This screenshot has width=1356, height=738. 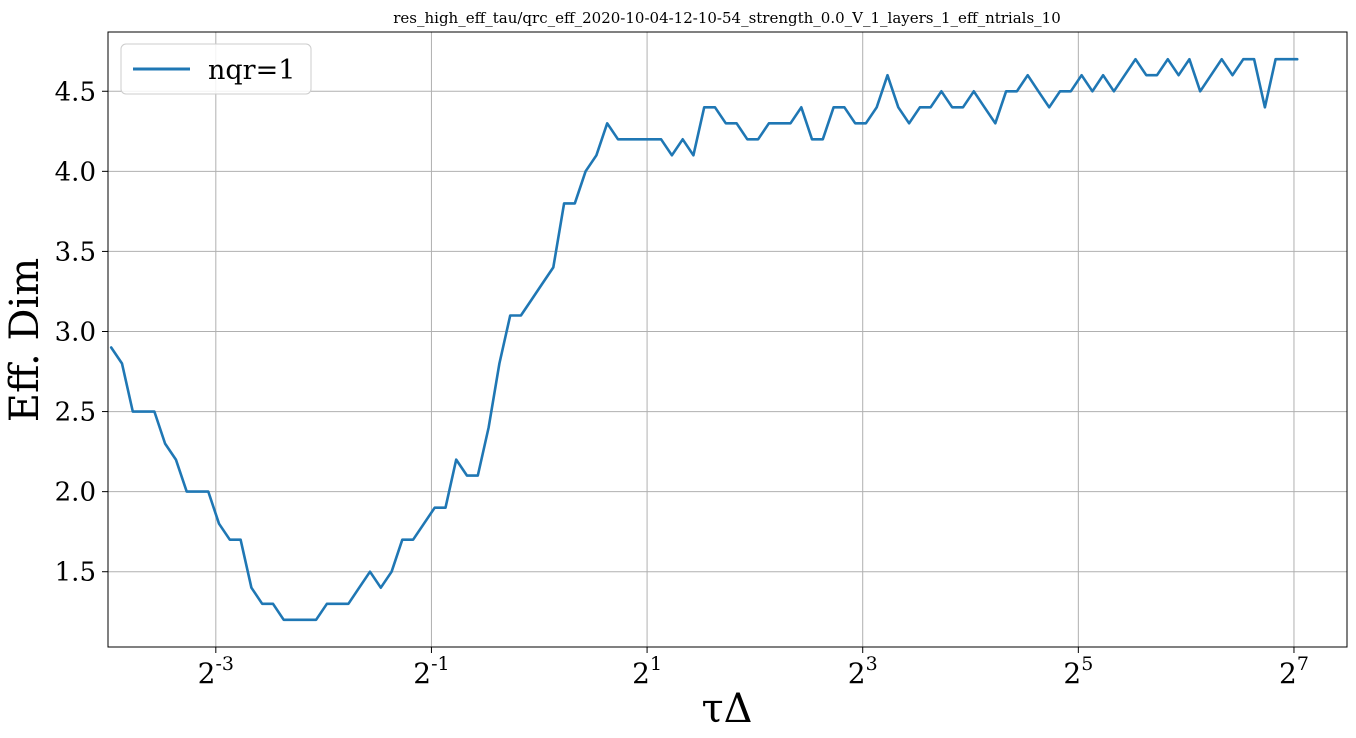 I want to click on y-tick-label: 2.0, so click(x=75, y=493).